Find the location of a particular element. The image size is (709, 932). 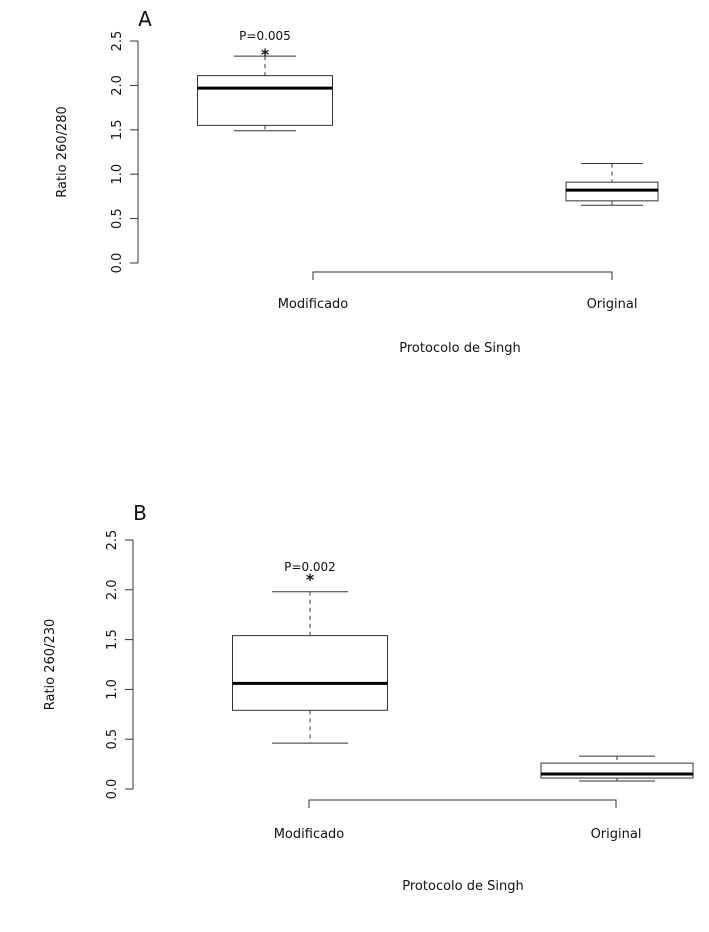

y-axis-label: Ratio 260/230 is located at coordinates (50, 665).